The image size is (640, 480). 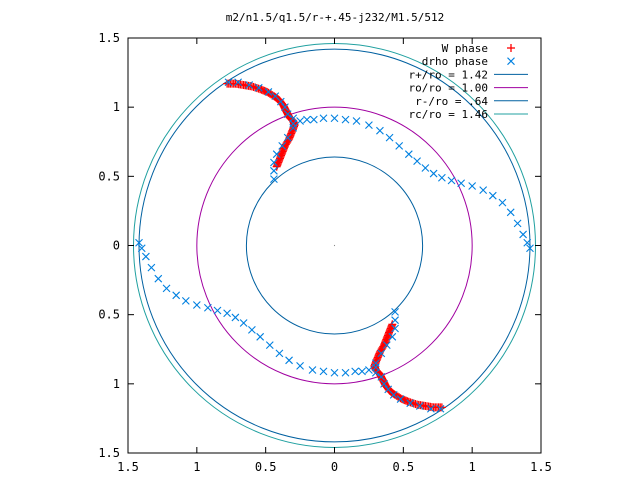 What do you see at coordinates (109, 453) in the screenshot?
I see `y-tick-label: 1.5` at bounding box center [109, 453].